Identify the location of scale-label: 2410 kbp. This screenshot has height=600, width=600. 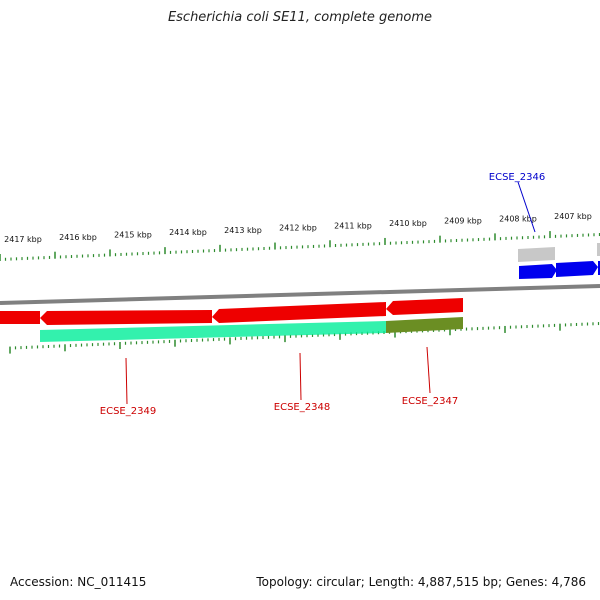
(408, 223).